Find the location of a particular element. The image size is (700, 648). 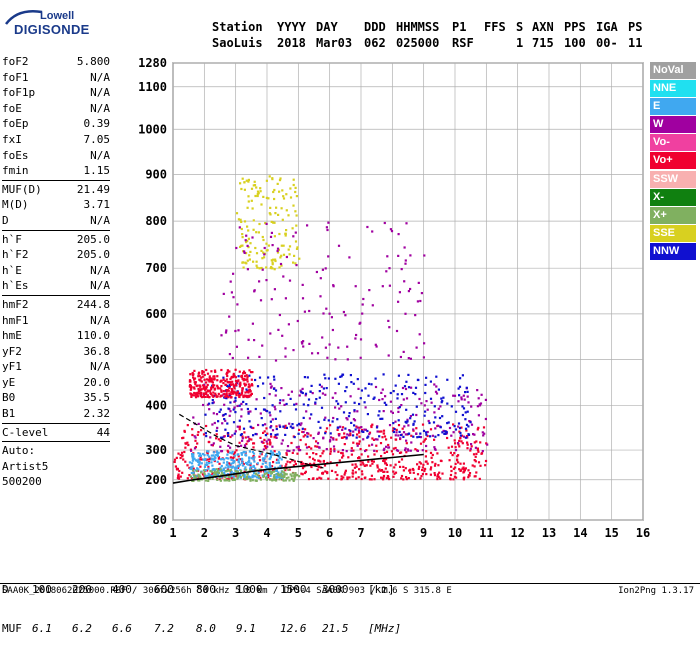

param-name: hmF1 is located at coordinates (15, 320).